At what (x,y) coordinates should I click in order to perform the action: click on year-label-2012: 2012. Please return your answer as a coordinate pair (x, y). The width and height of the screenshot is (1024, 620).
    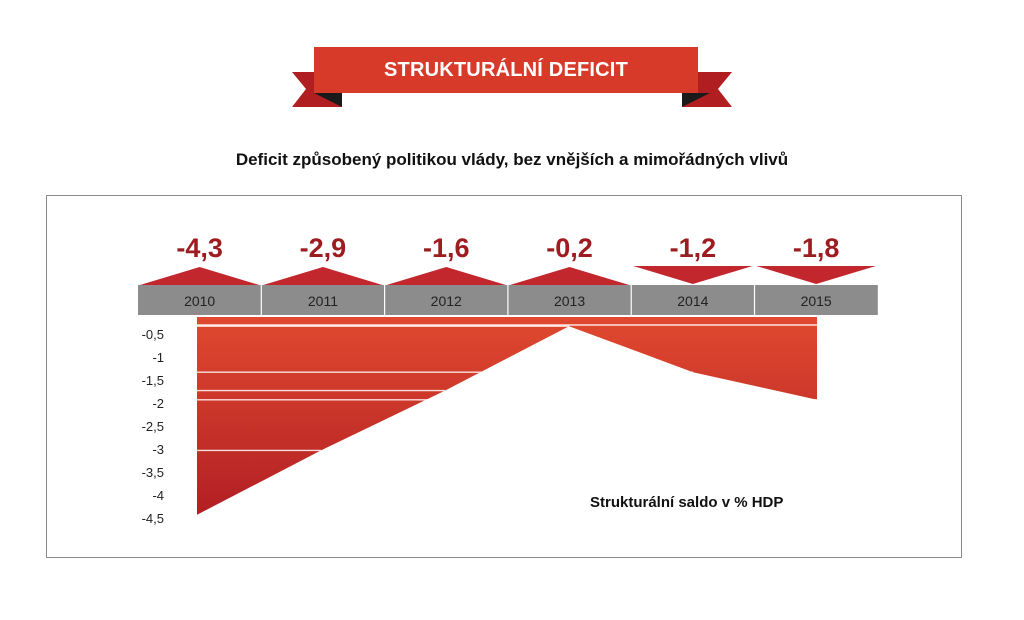
    Looking at the image, I should click on (446, 301).